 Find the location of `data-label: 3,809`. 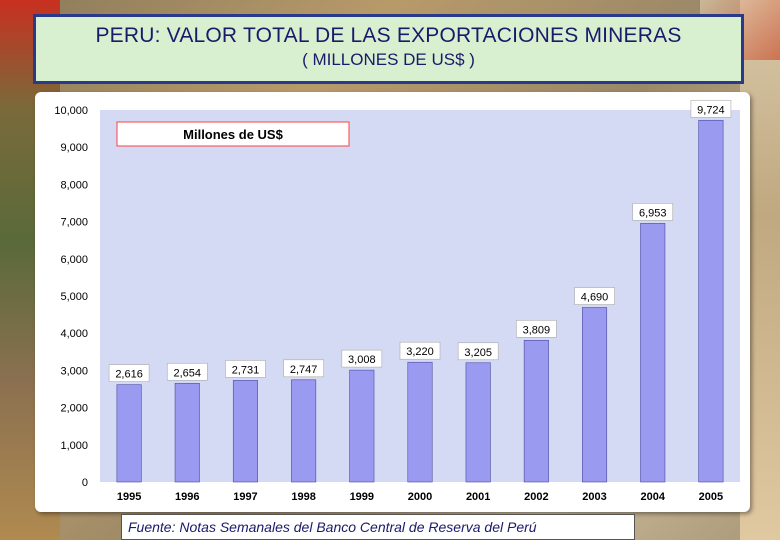

data-label: 3,809 is located at coordinates (537, 330).